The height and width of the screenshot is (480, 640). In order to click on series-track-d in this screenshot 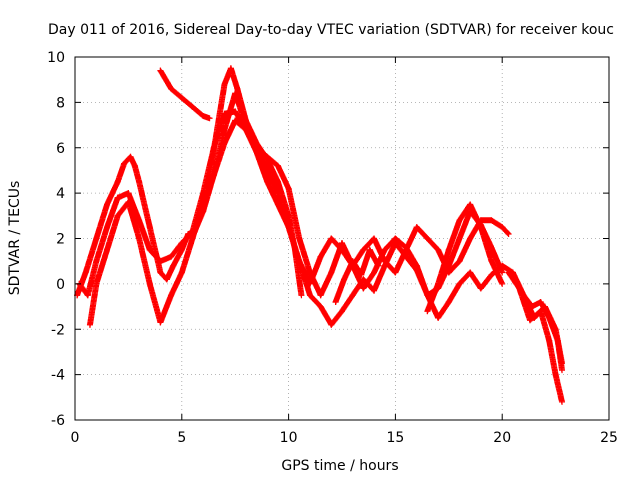, I will do `click(185, 94)`.